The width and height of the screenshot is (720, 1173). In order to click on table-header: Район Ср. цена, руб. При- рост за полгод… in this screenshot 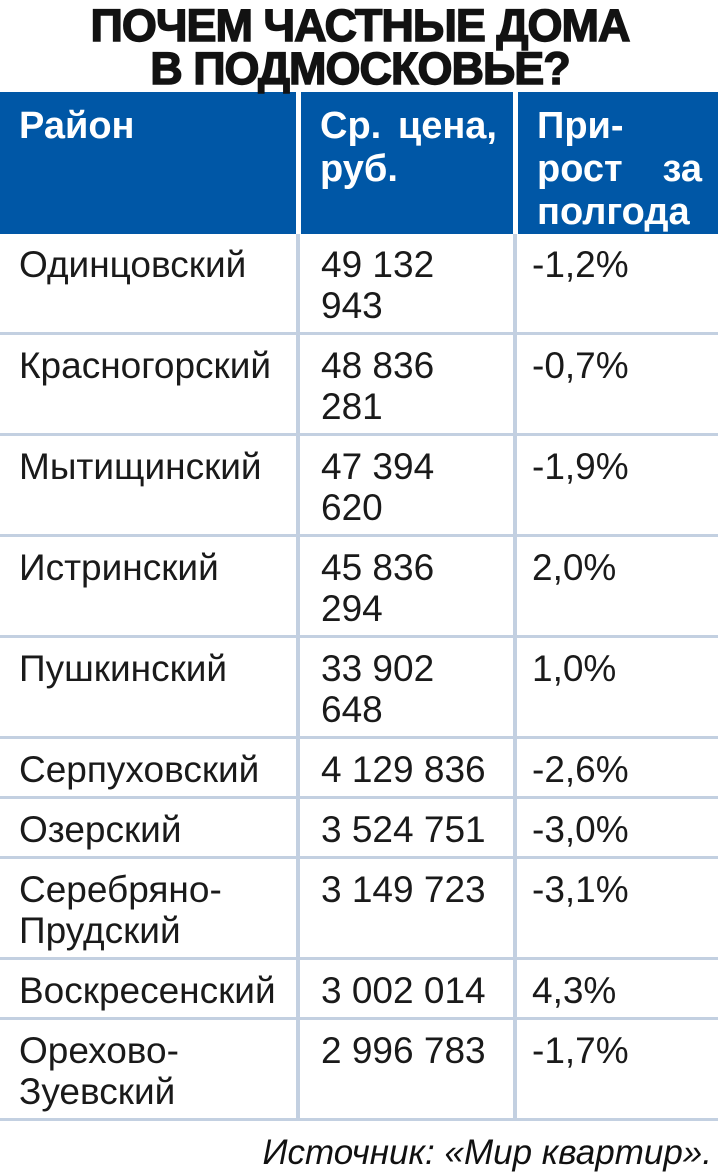, I will do `click(359, 163)`.